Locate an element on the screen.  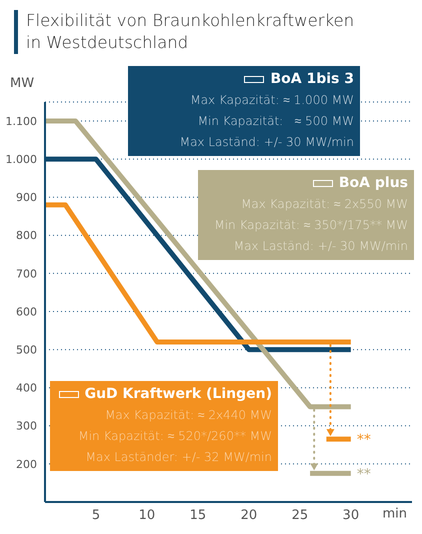
y-tick-label: 1.100 is located at coordinates (21, 121).